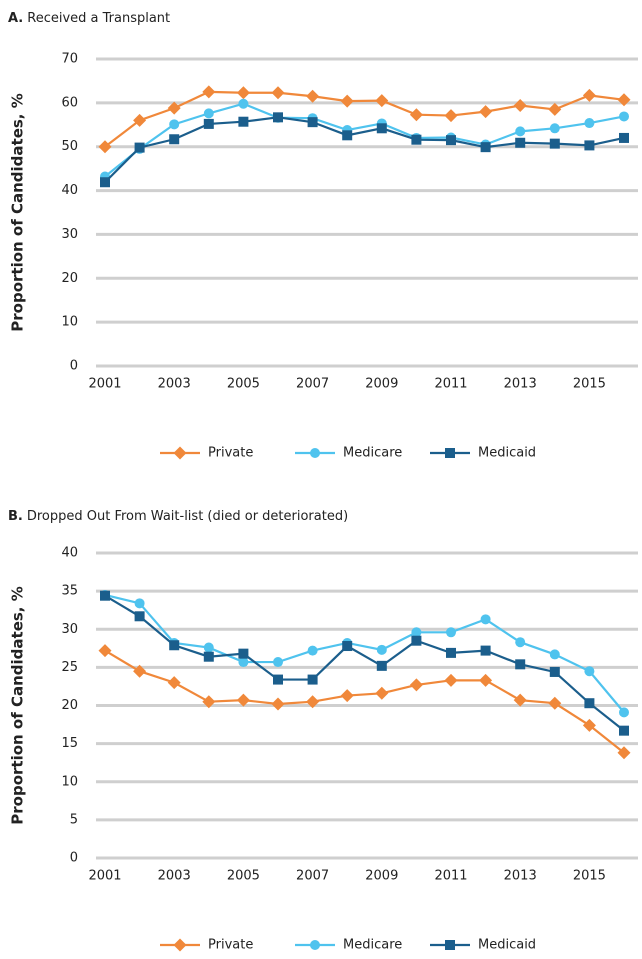 The width and height of the screenshot is (642, 959). Describe the element at coordinates (69, 781) in the screenshot. I see `y-tick-label: 10` at that location.